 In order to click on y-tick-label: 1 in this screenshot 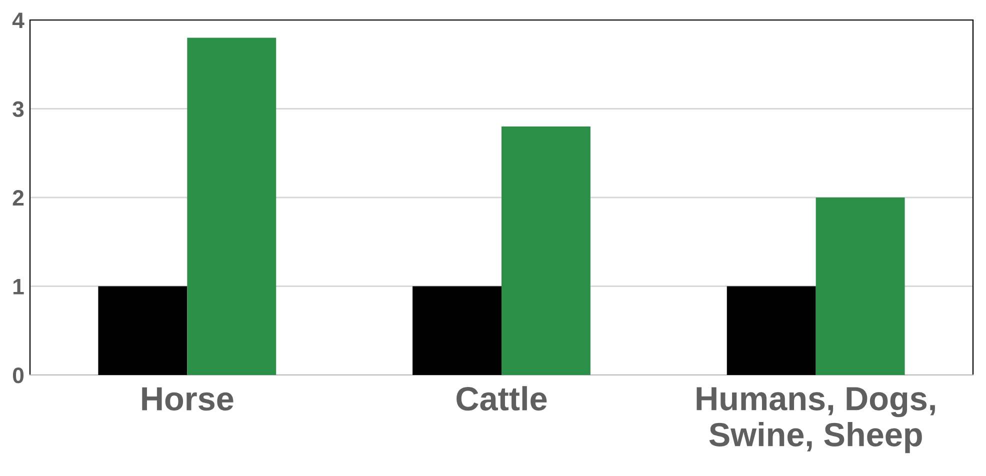, I will do `click(18, 286)`.